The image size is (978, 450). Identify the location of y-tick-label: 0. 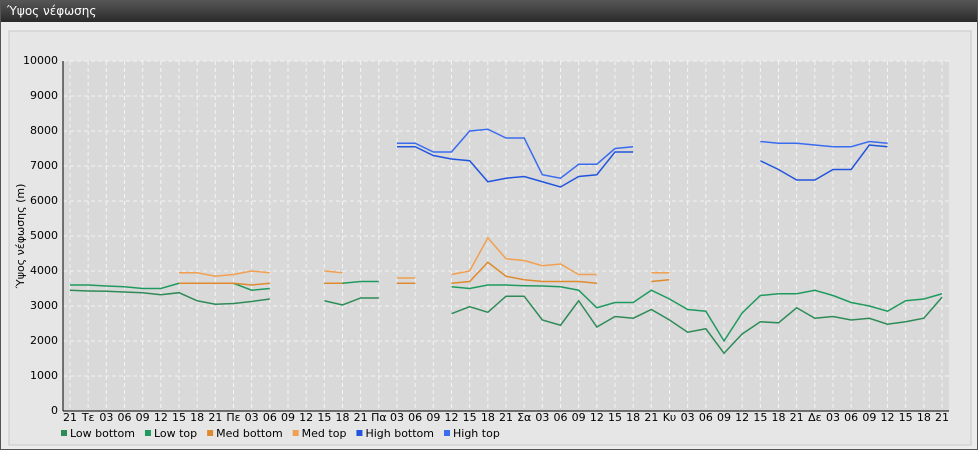
(54, 410).